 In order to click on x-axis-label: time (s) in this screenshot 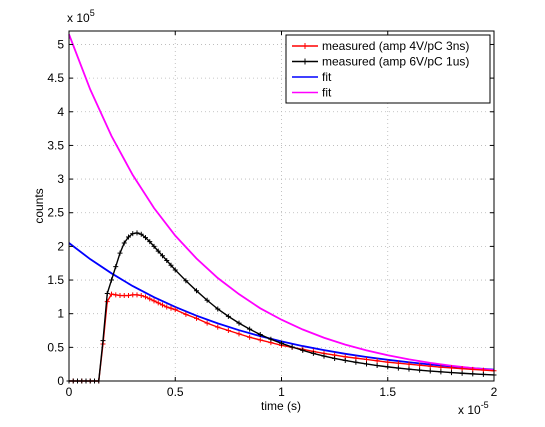, I will do `click(281, 406)`.